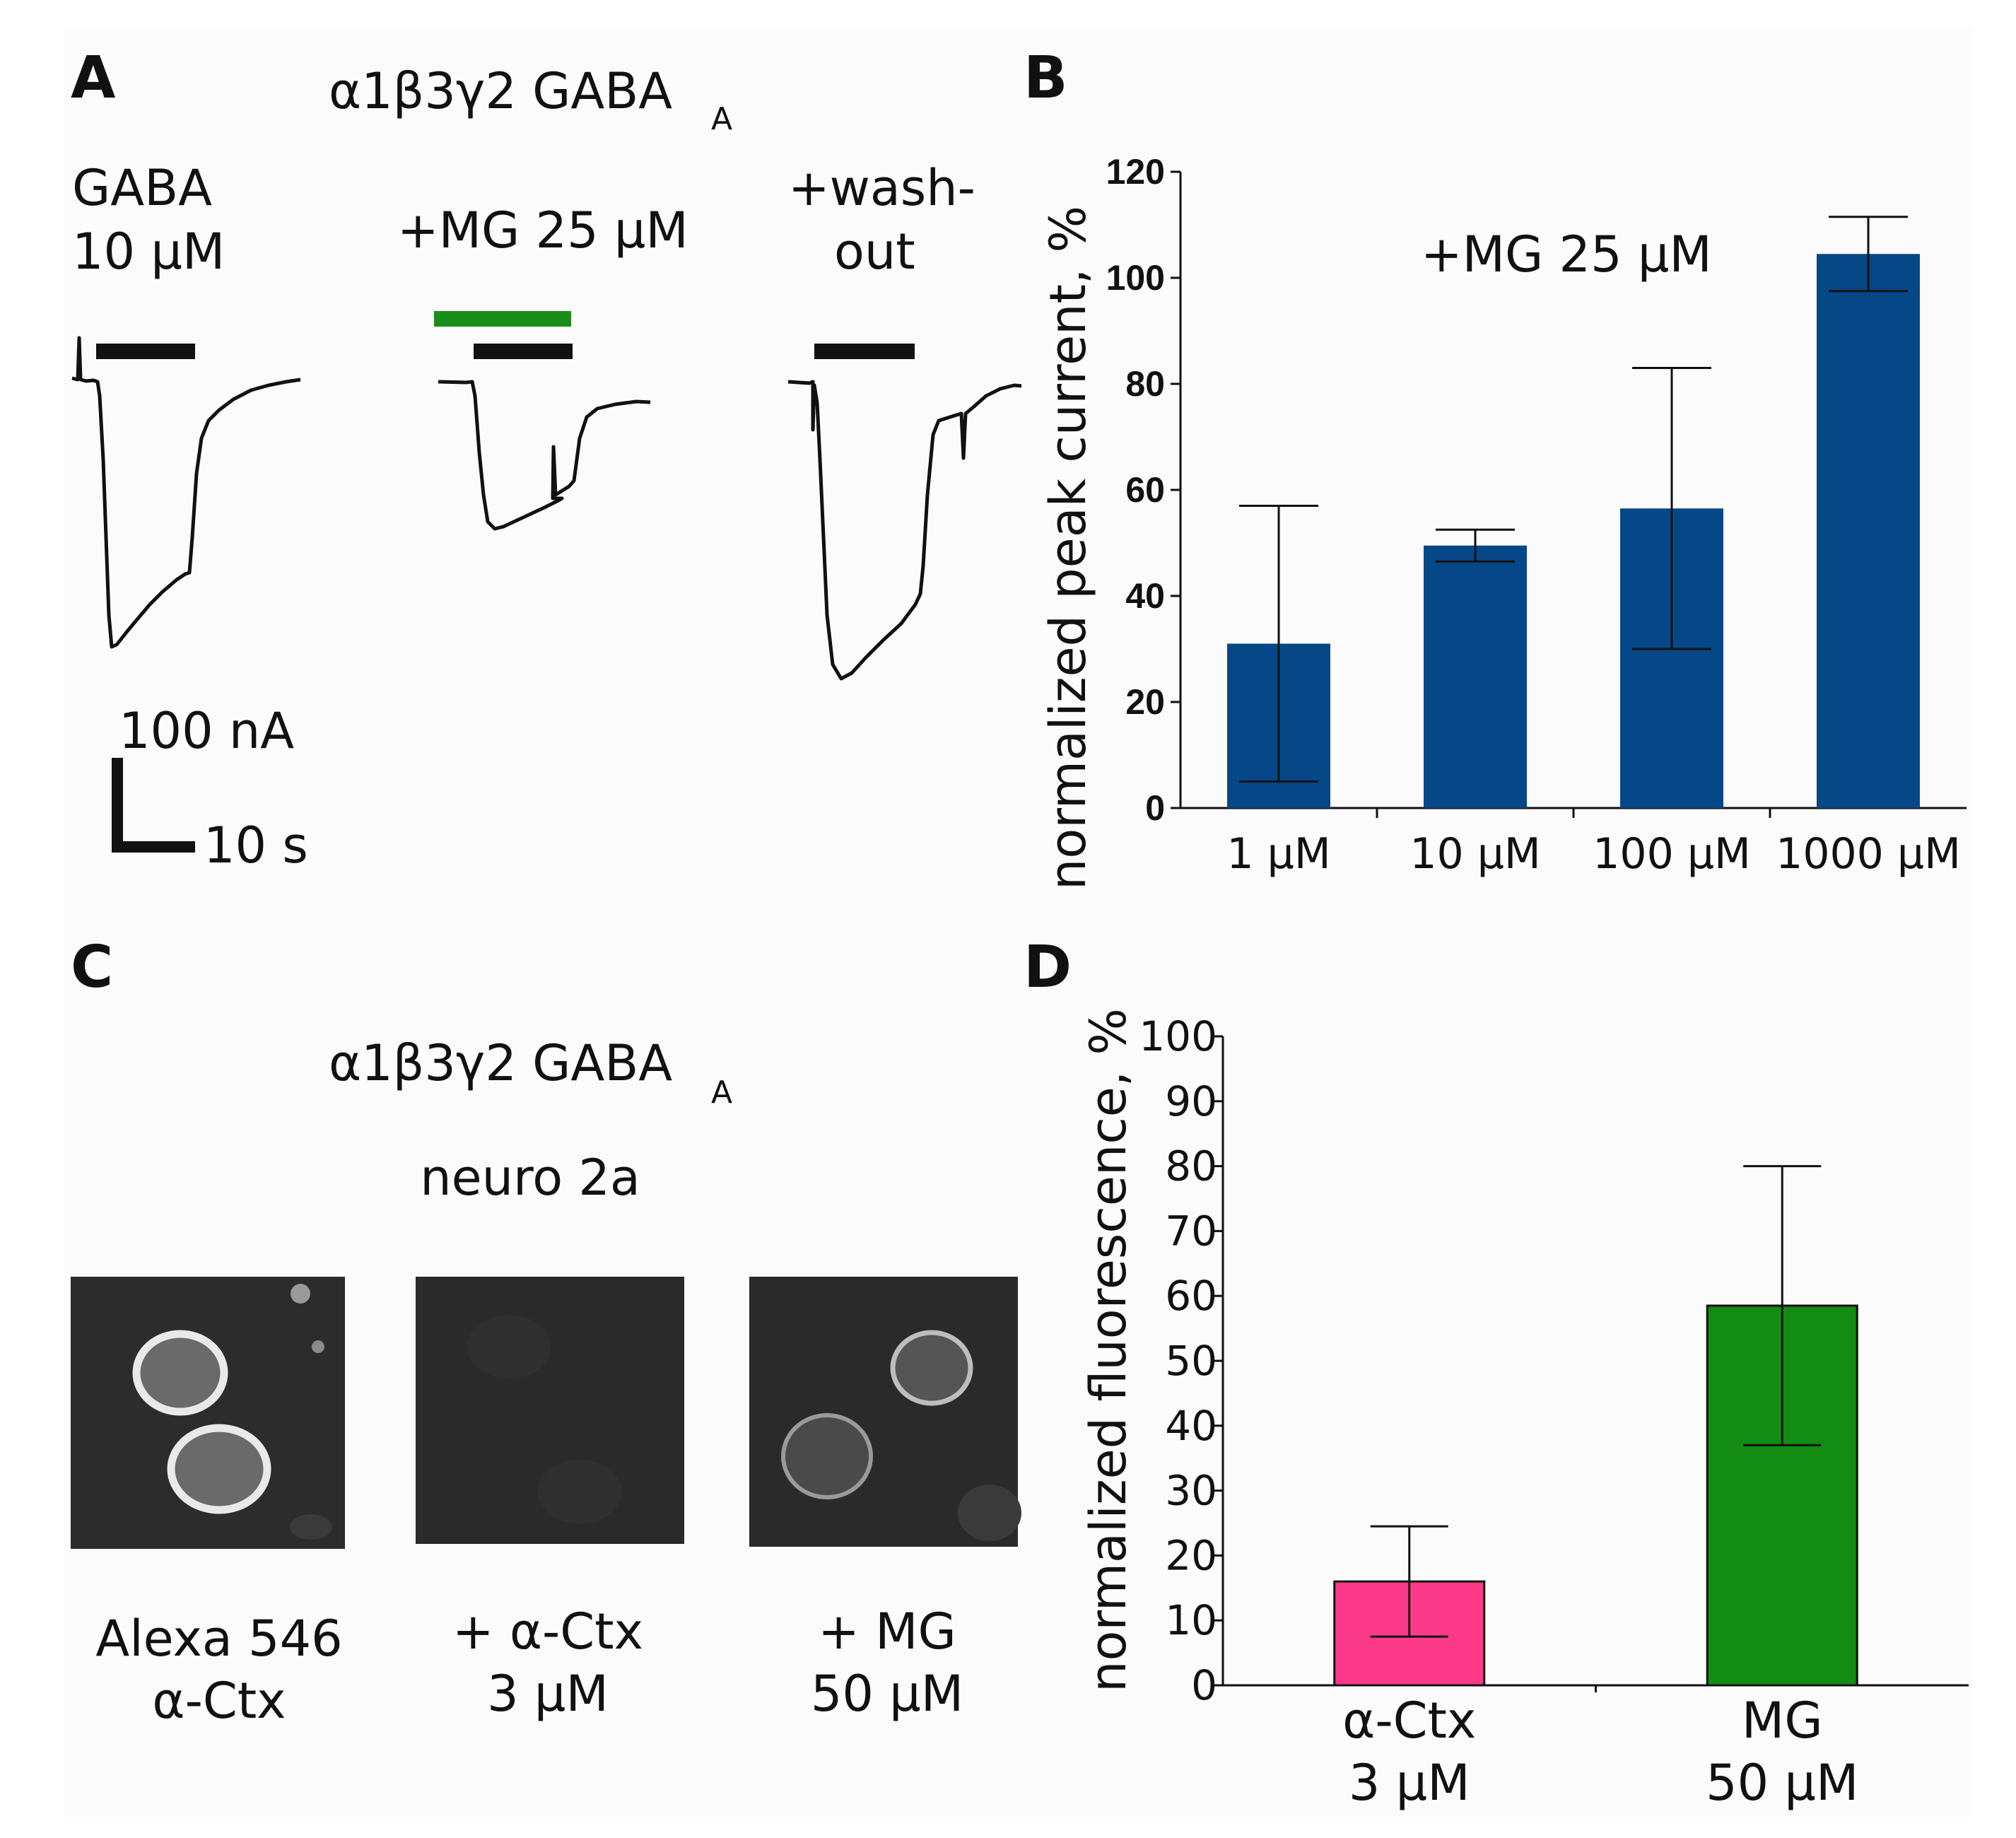  What do you see at coordinates (904, 530) in the screenshot?
I see `current-trace-washout` at bounding box center [904, 530].